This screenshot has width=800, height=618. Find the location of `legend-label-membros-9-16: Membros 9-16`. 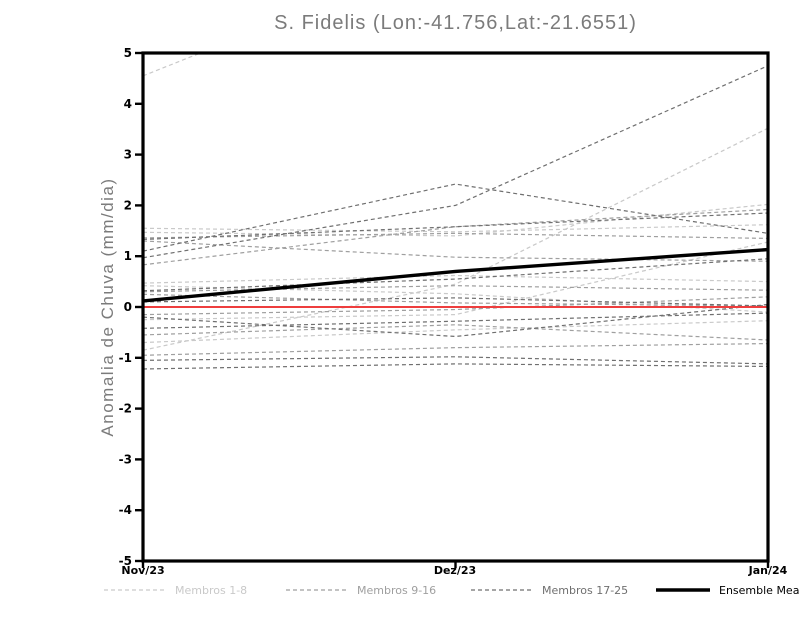

legend-label-membros-9-16: Membros 9-16 is located at coordinates (397, 590).